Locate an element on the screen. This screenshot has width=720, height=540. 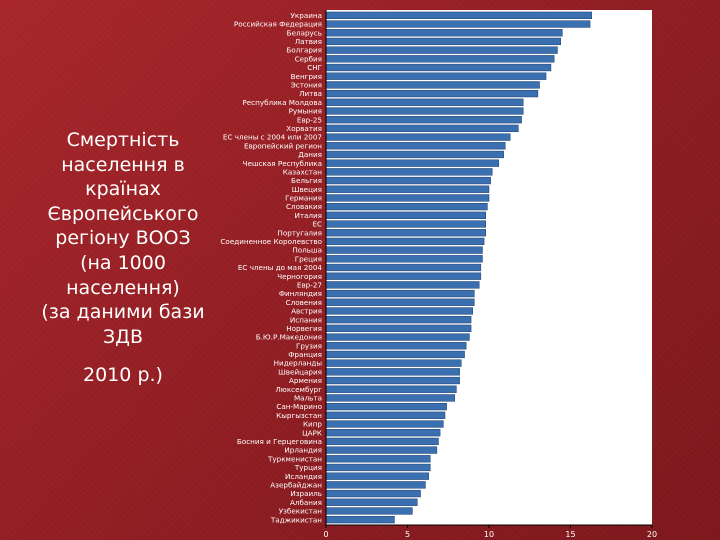
category-label: ЦАРК is located at coordinates (312, 432).